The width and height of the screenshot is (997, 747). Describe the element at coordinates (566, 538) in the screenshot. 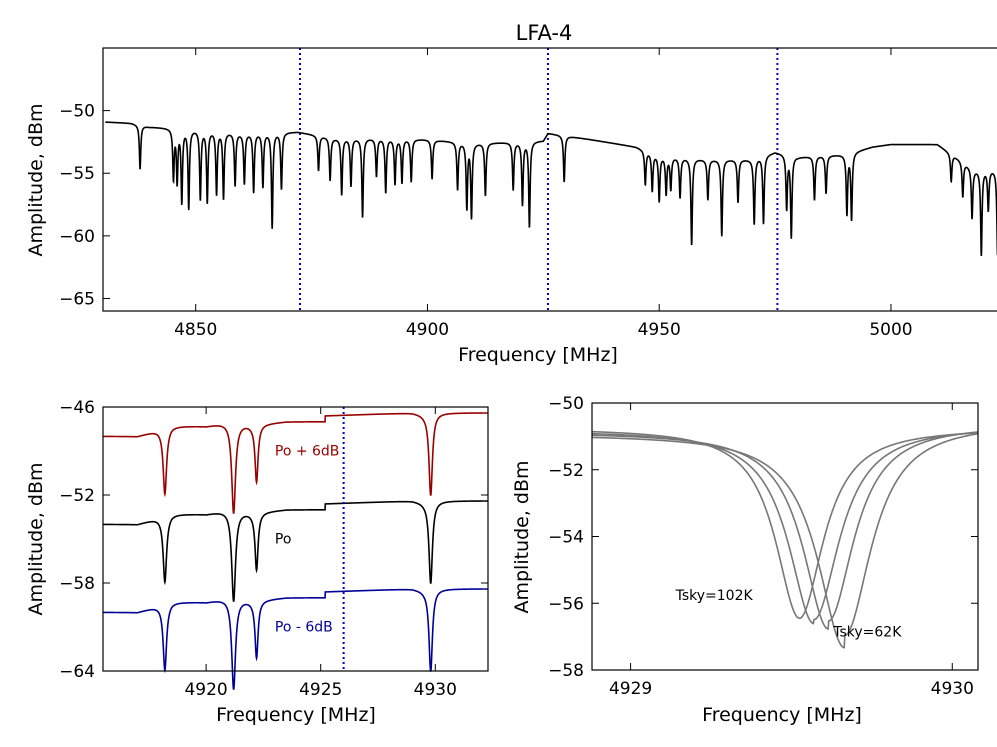

I see `br-y-tick-label: −54` at that location.